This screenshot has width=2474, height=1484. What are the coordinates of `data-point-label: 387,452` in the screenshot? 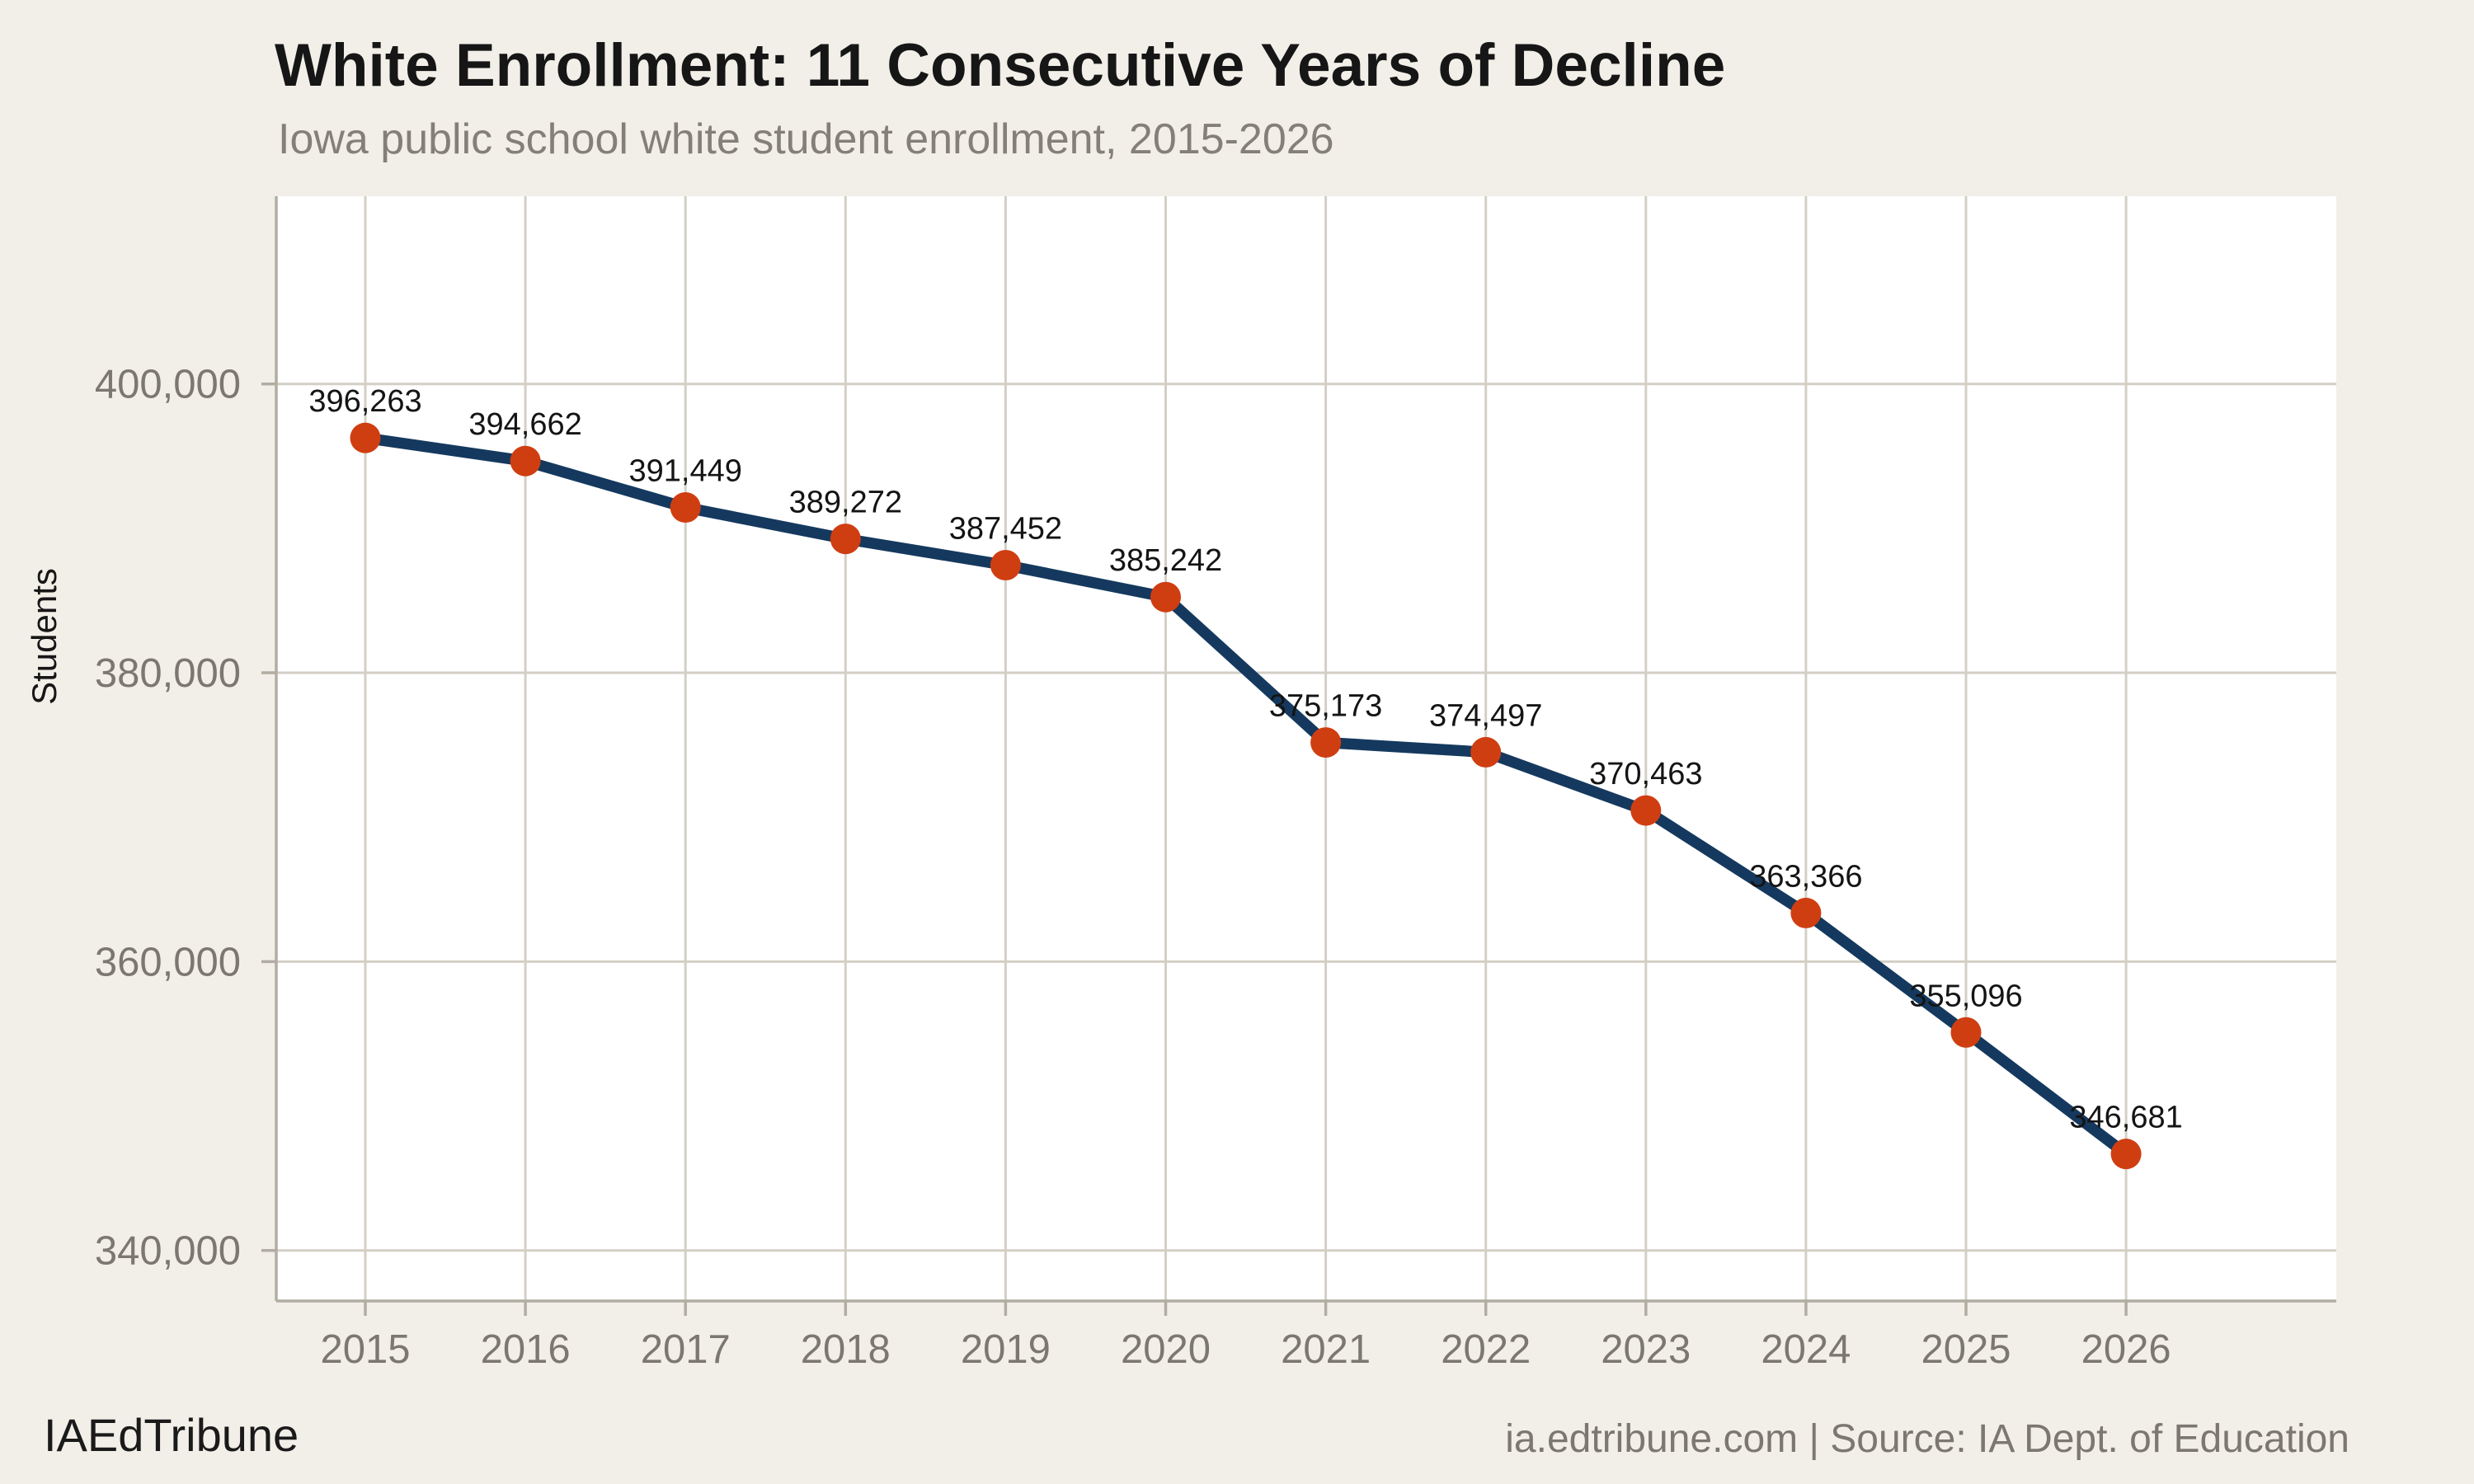 It's located at (1005, 529).